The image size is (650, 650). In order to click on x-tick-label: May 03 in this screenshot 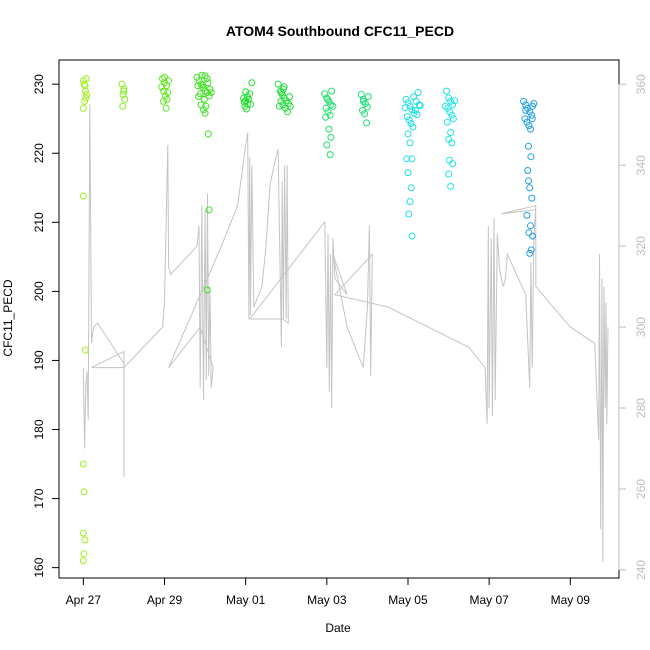, I will do `click(327, 600)`.